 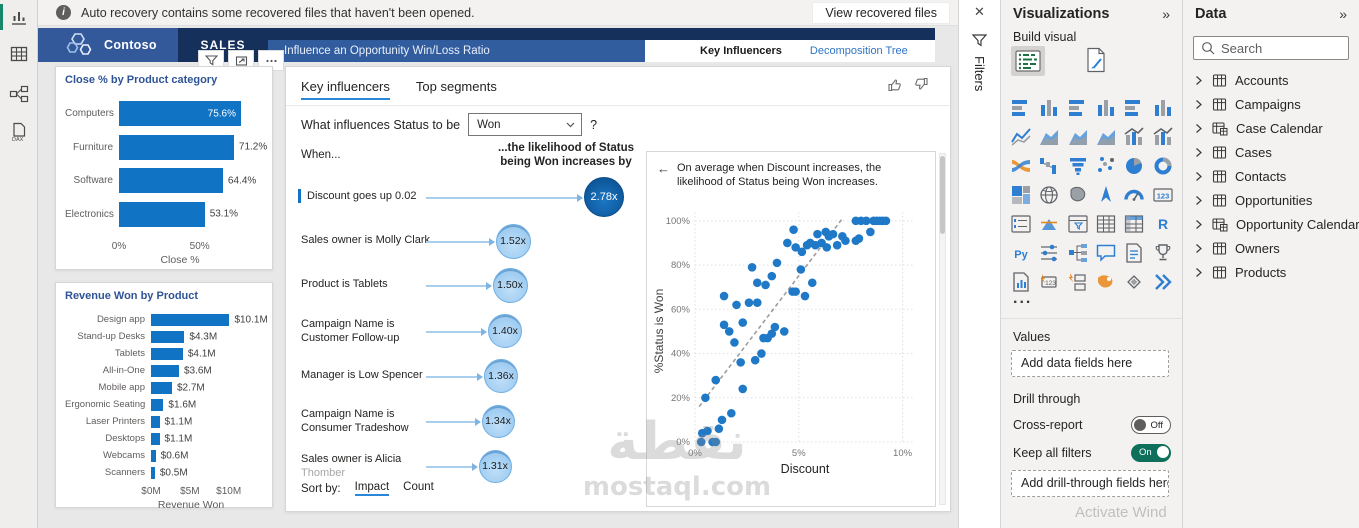 What do you see at coordinates (1078, 224) in the screenshot?
I see `slicer-icon` at bounding box center [1078, 224].